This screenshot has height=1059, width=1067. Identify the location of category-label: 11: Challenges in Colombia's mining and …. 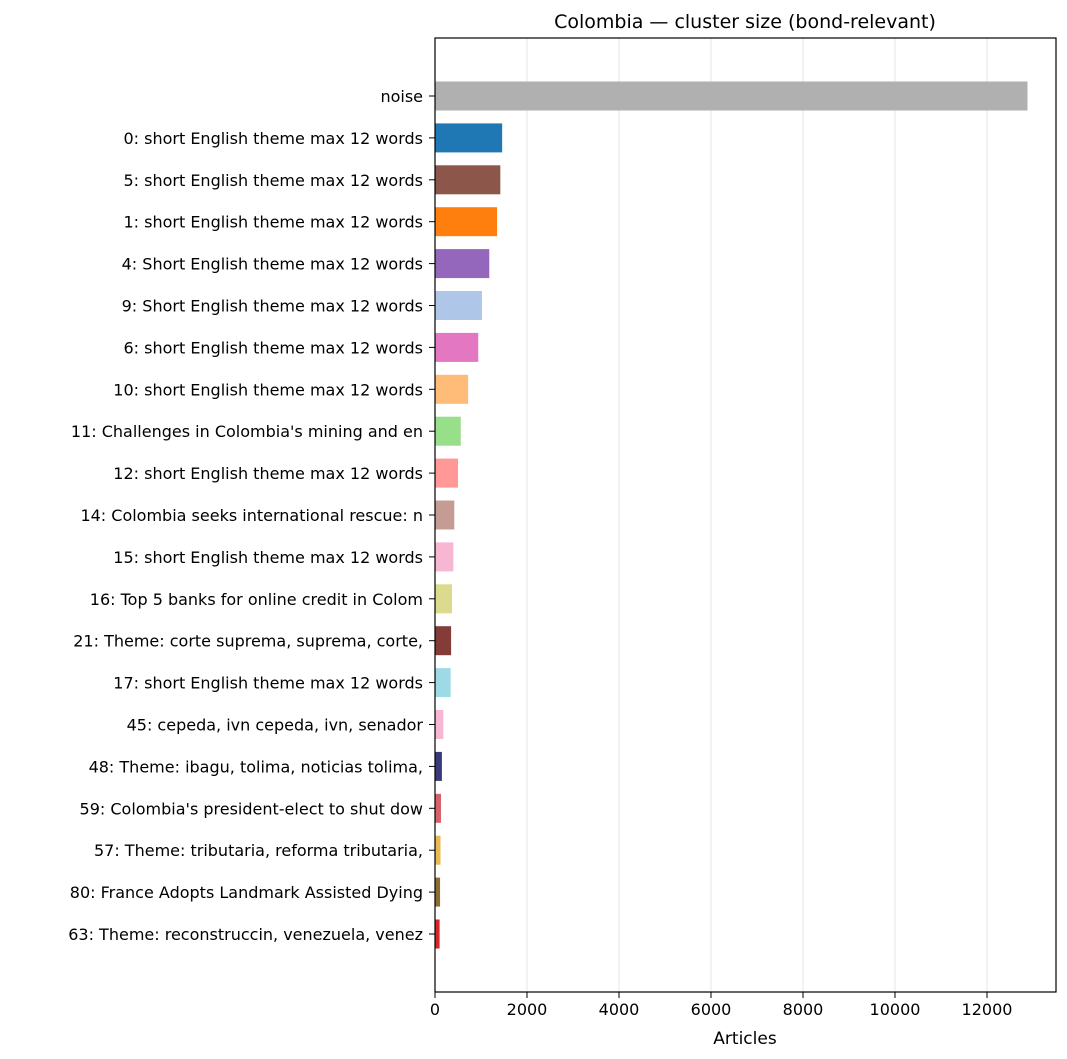
(247, 431).